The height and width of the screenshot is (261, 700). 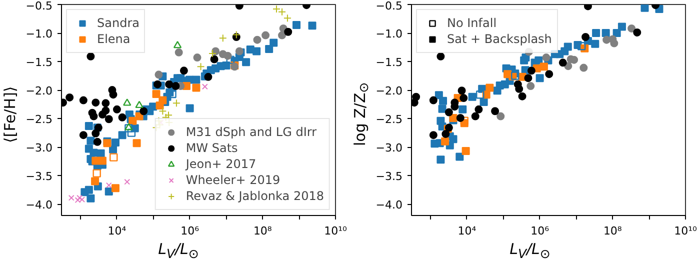 I want to click on legend-label: Jeon+ 2017, so click(x=221, y=164).